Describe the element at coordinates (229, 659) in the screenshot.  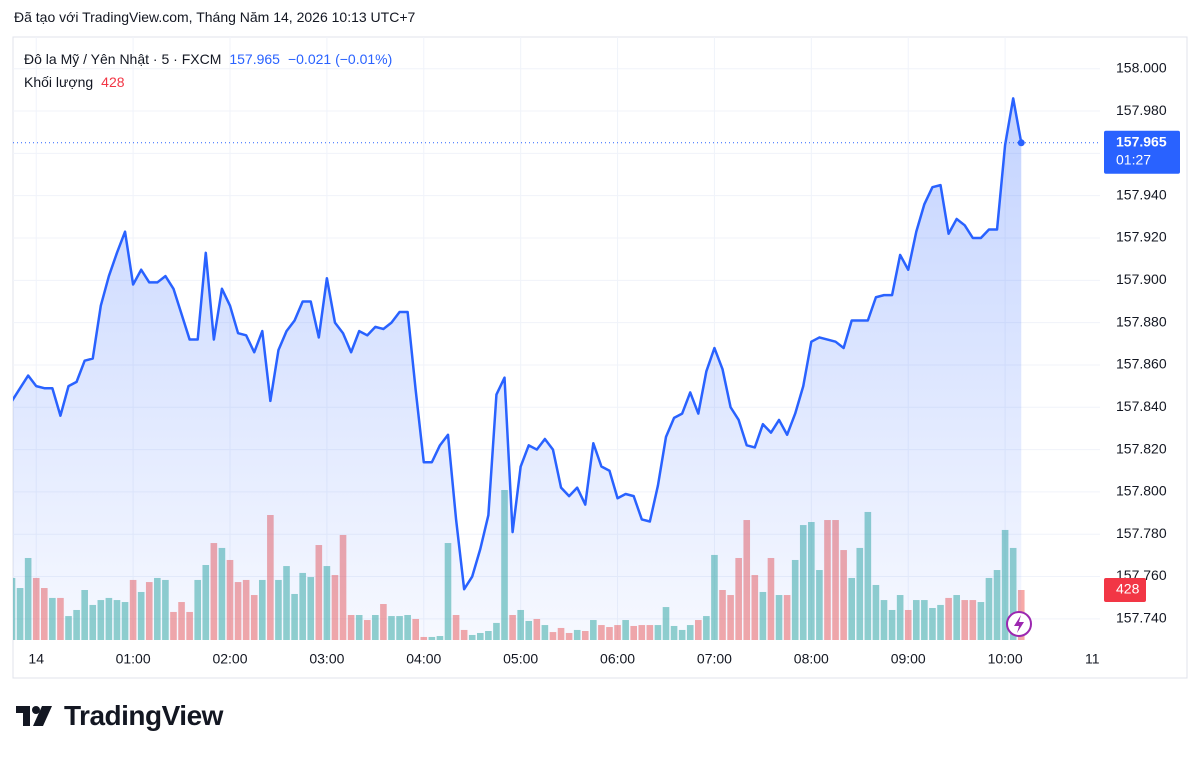
I see `x-tick-label: 02:00` at that location.